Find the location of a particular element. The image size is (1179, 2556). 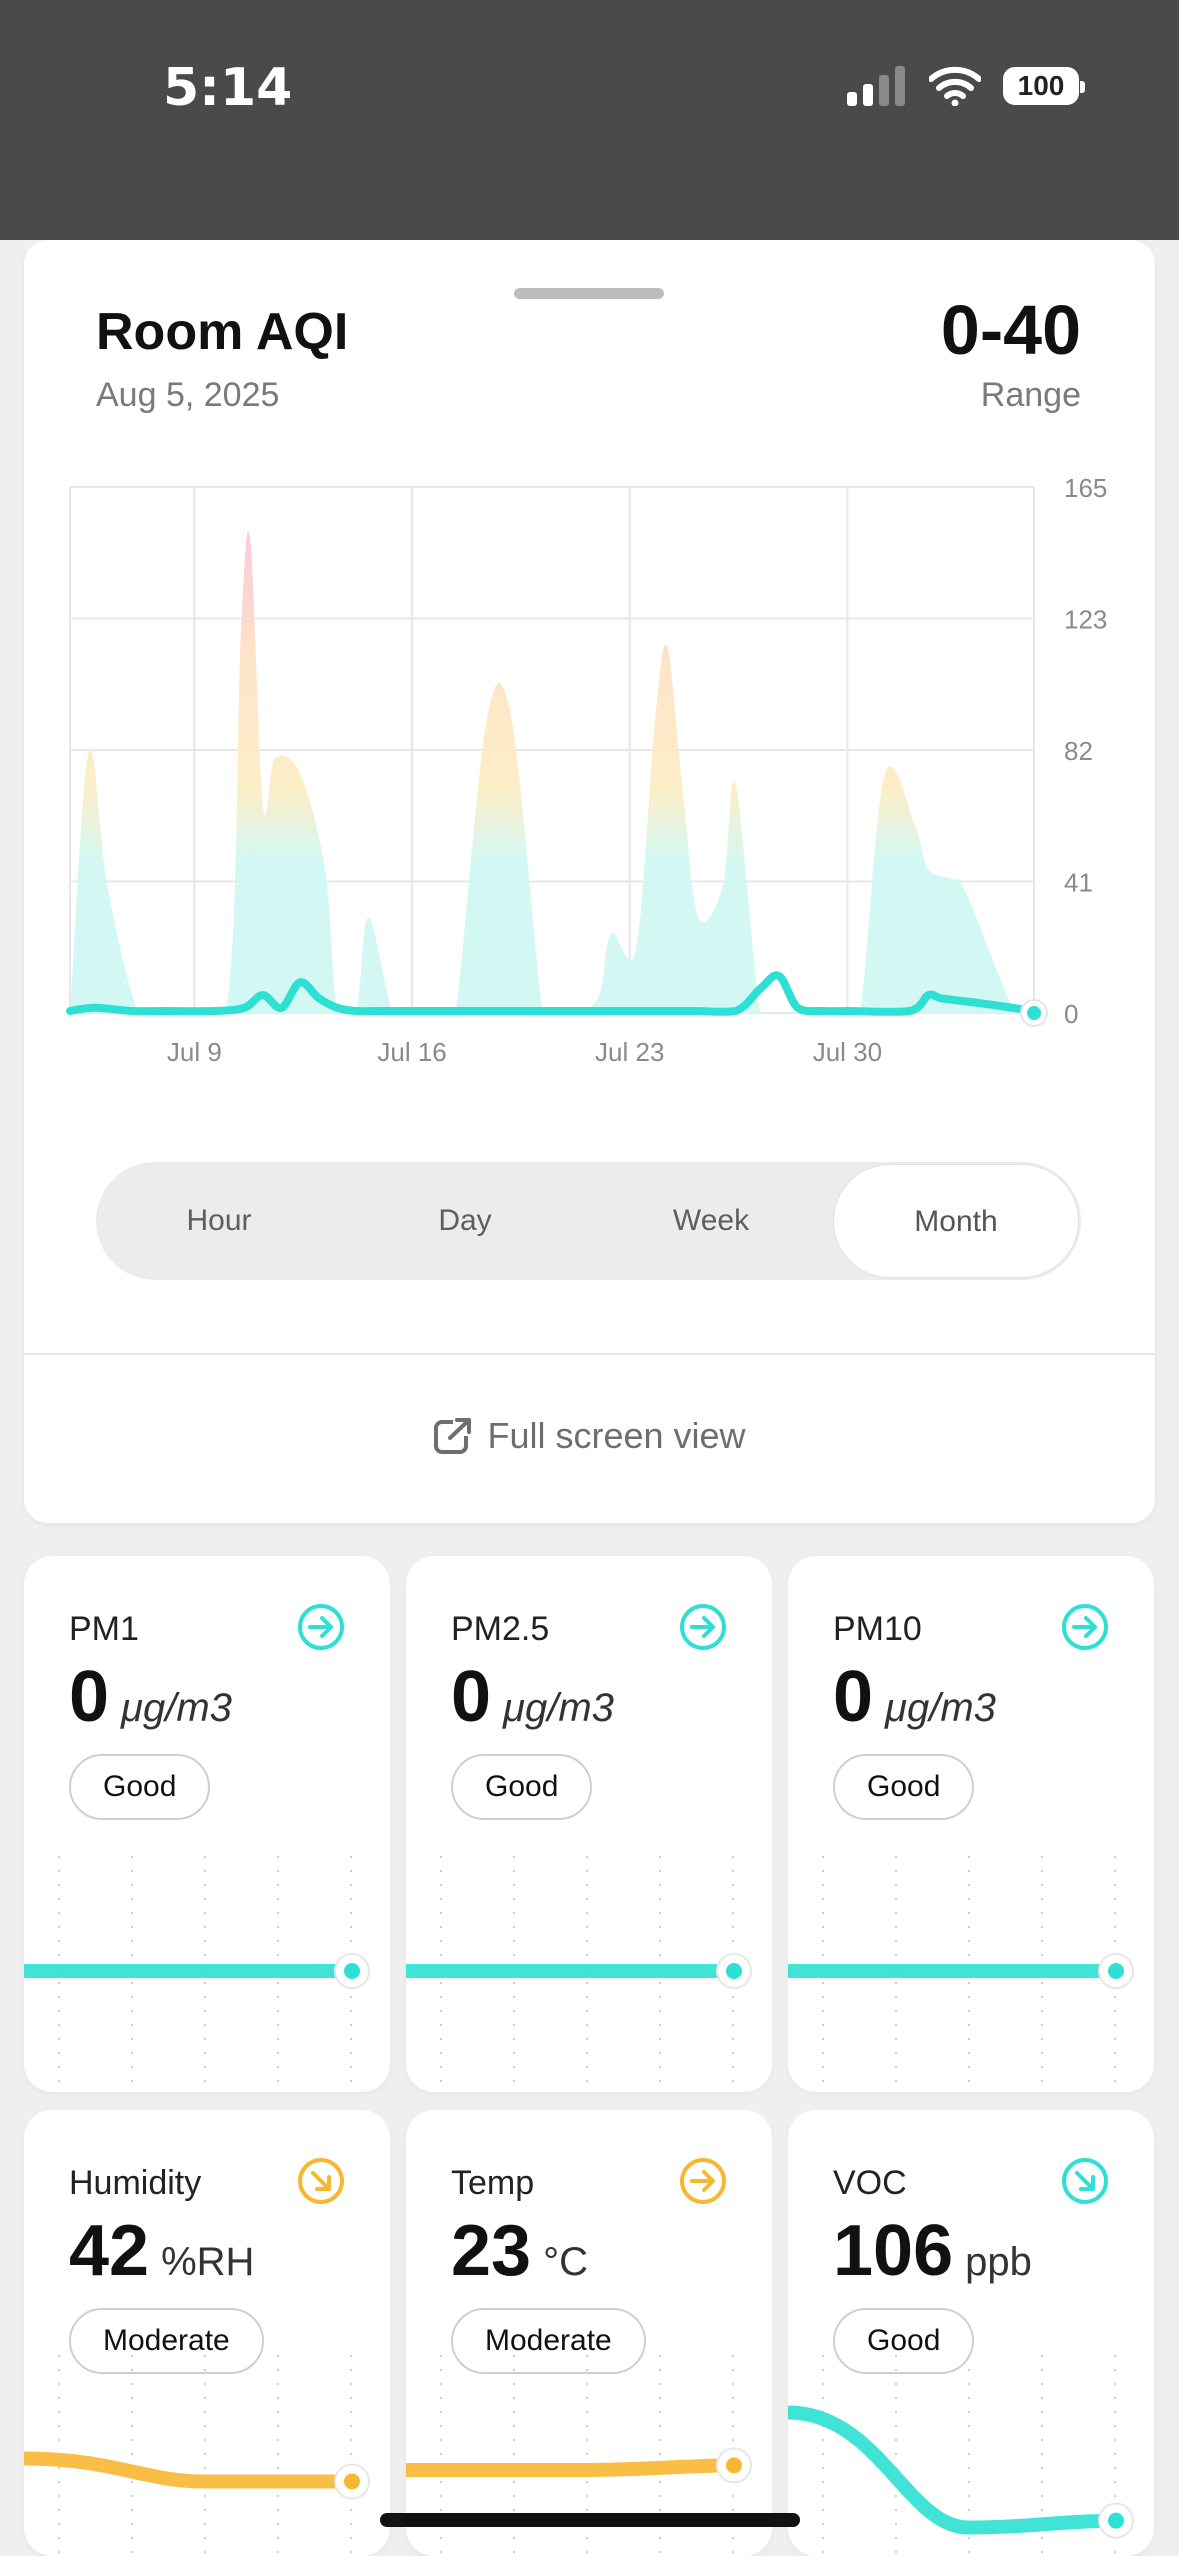

metric-name: Temp is located at coordinates (493, 2183).